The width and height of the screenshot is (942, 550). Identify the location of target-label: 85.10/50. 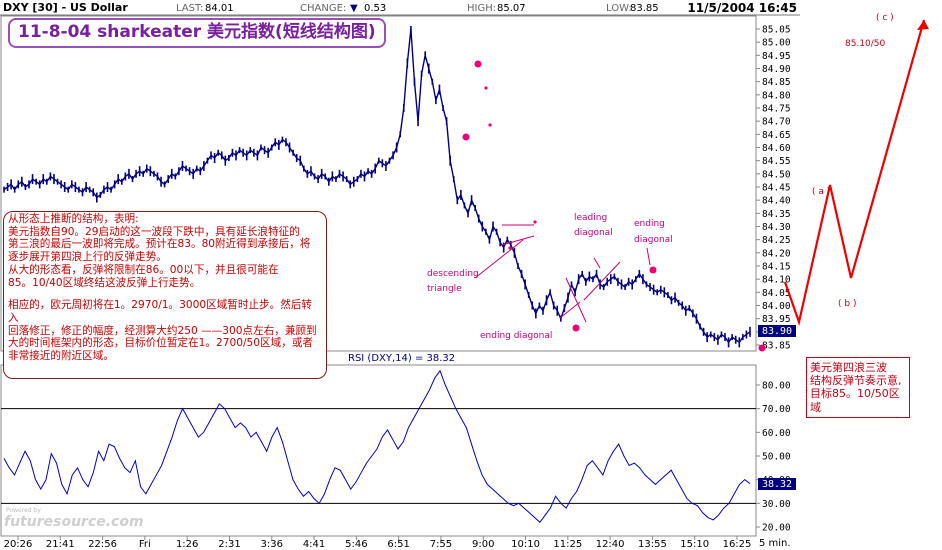
(865, 44).